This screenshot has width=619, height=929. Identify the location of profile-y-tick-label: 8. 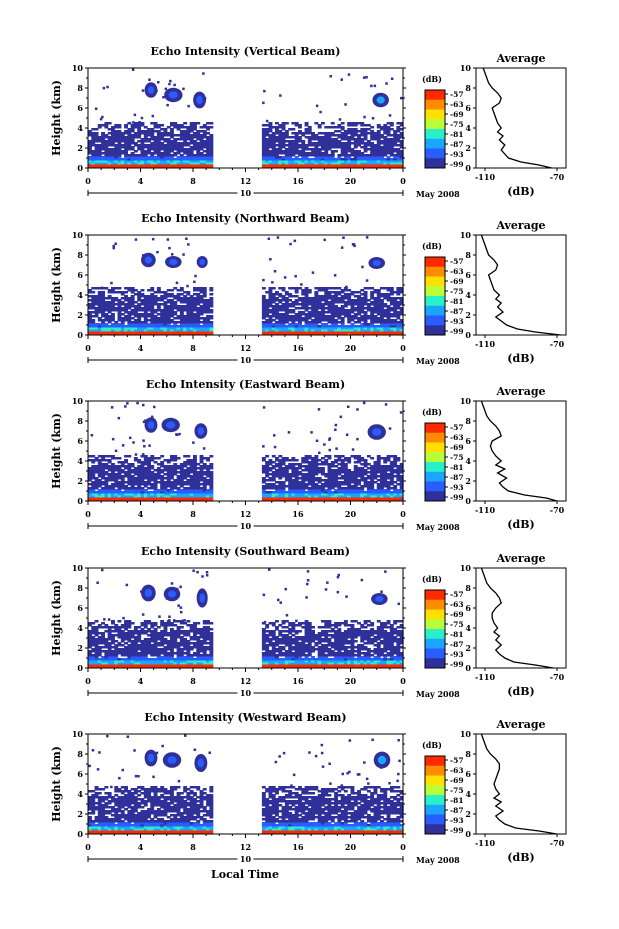
(468, 255).